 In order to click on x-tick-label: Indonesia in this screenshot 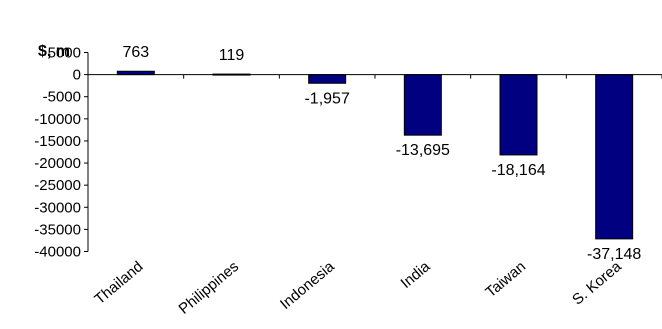, I will do `click(307, 285)`.